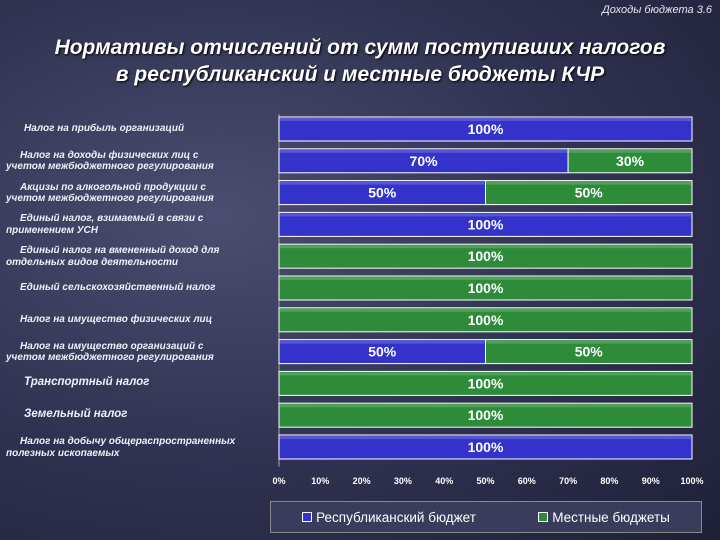  Describe the element at coordinates (396, 517) in the screenshot. I see `legend-label-republic: Республиканский бюджет` at that location.